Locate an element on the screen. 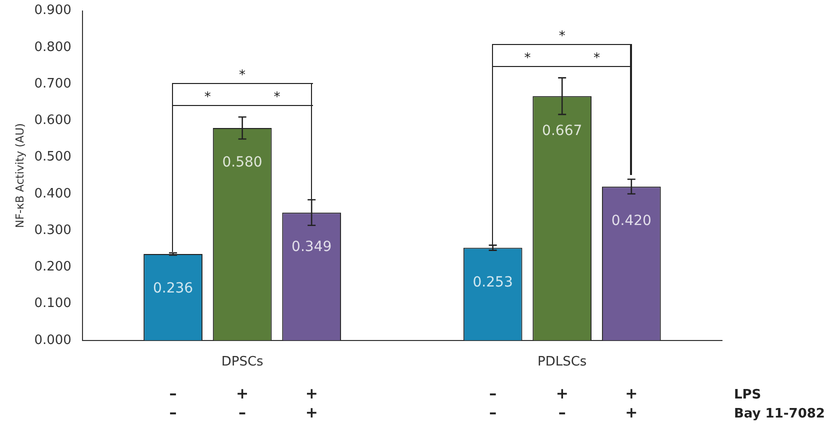 The width and height of the screenshot is (827, 446). text: 0.667 is located at coordinates (562, 130).